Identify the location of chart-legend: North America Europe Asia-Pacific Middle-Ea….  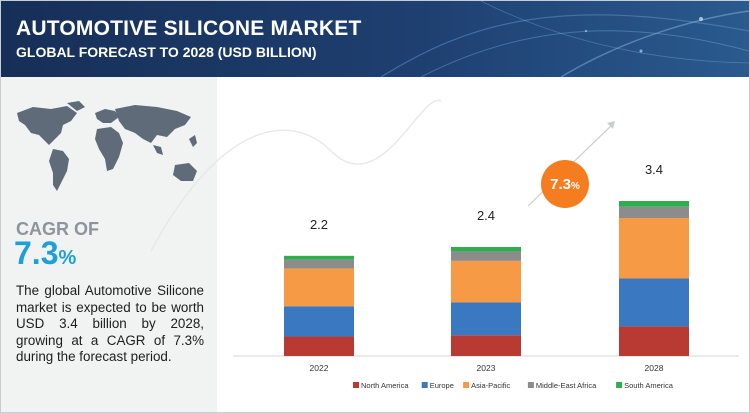
(513, 385).